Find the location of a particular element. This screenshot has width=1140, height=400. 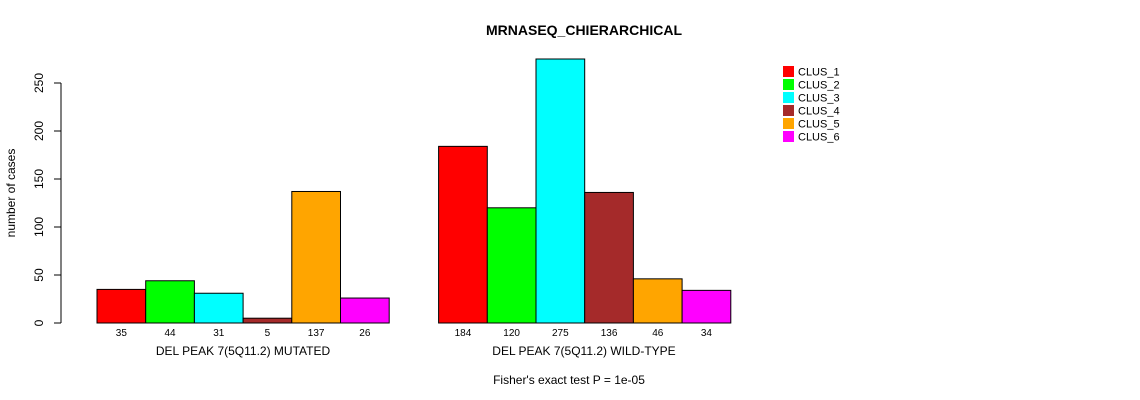

legend-label: CLUS_6 is located at coordinates (819, 138).